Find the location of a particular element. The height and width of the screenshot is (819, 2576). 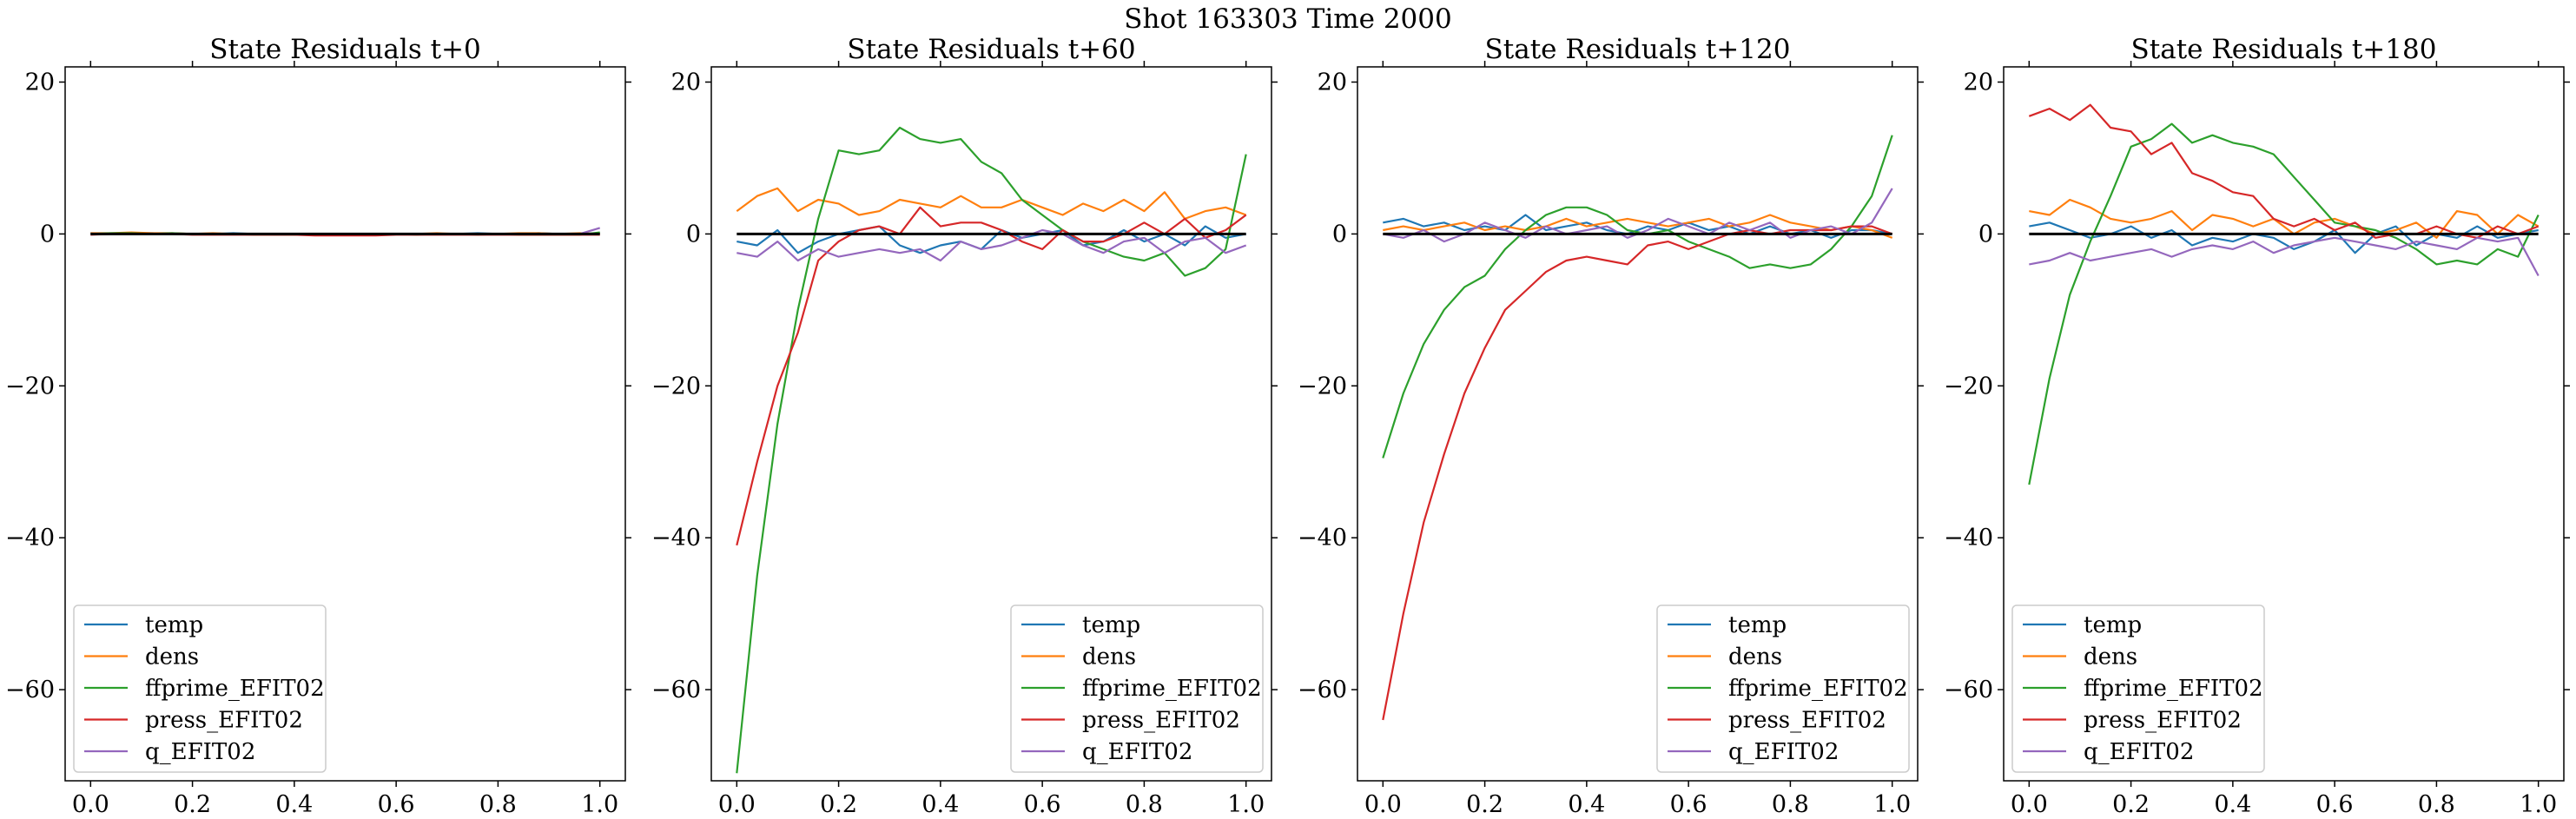

panel-title: State Residuals t+180 is located at coordinates (2284, 49).